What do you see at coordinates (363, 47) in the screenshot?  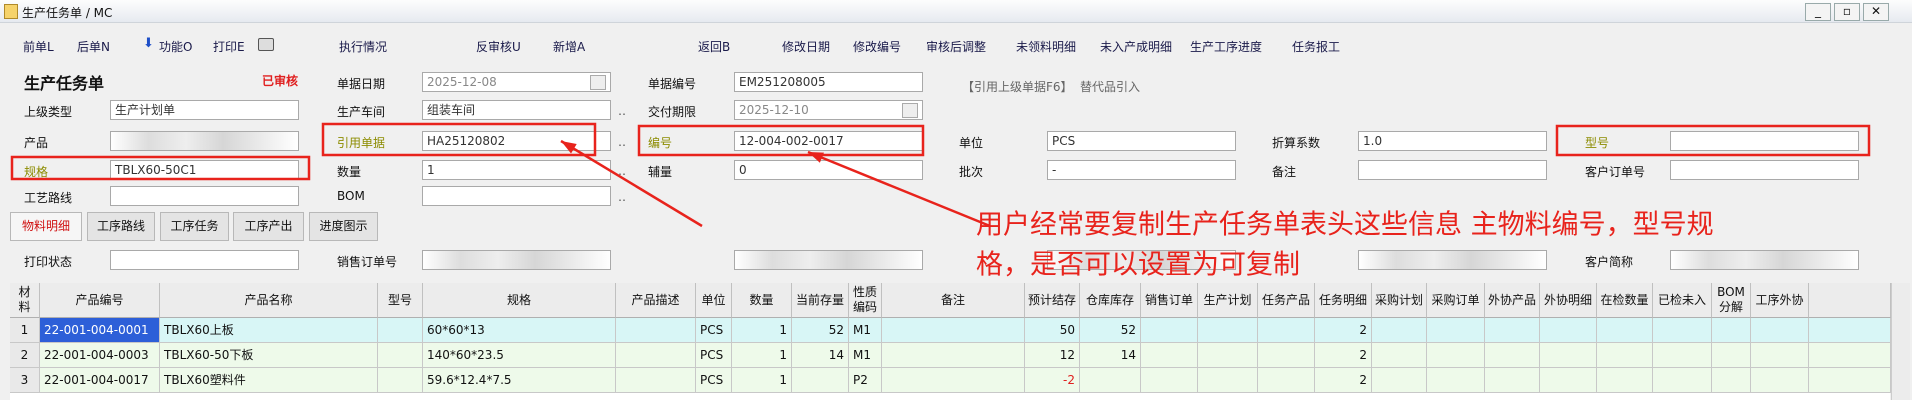 I see `toolbar-button: 执行情况` at bounding box center [363, 47].